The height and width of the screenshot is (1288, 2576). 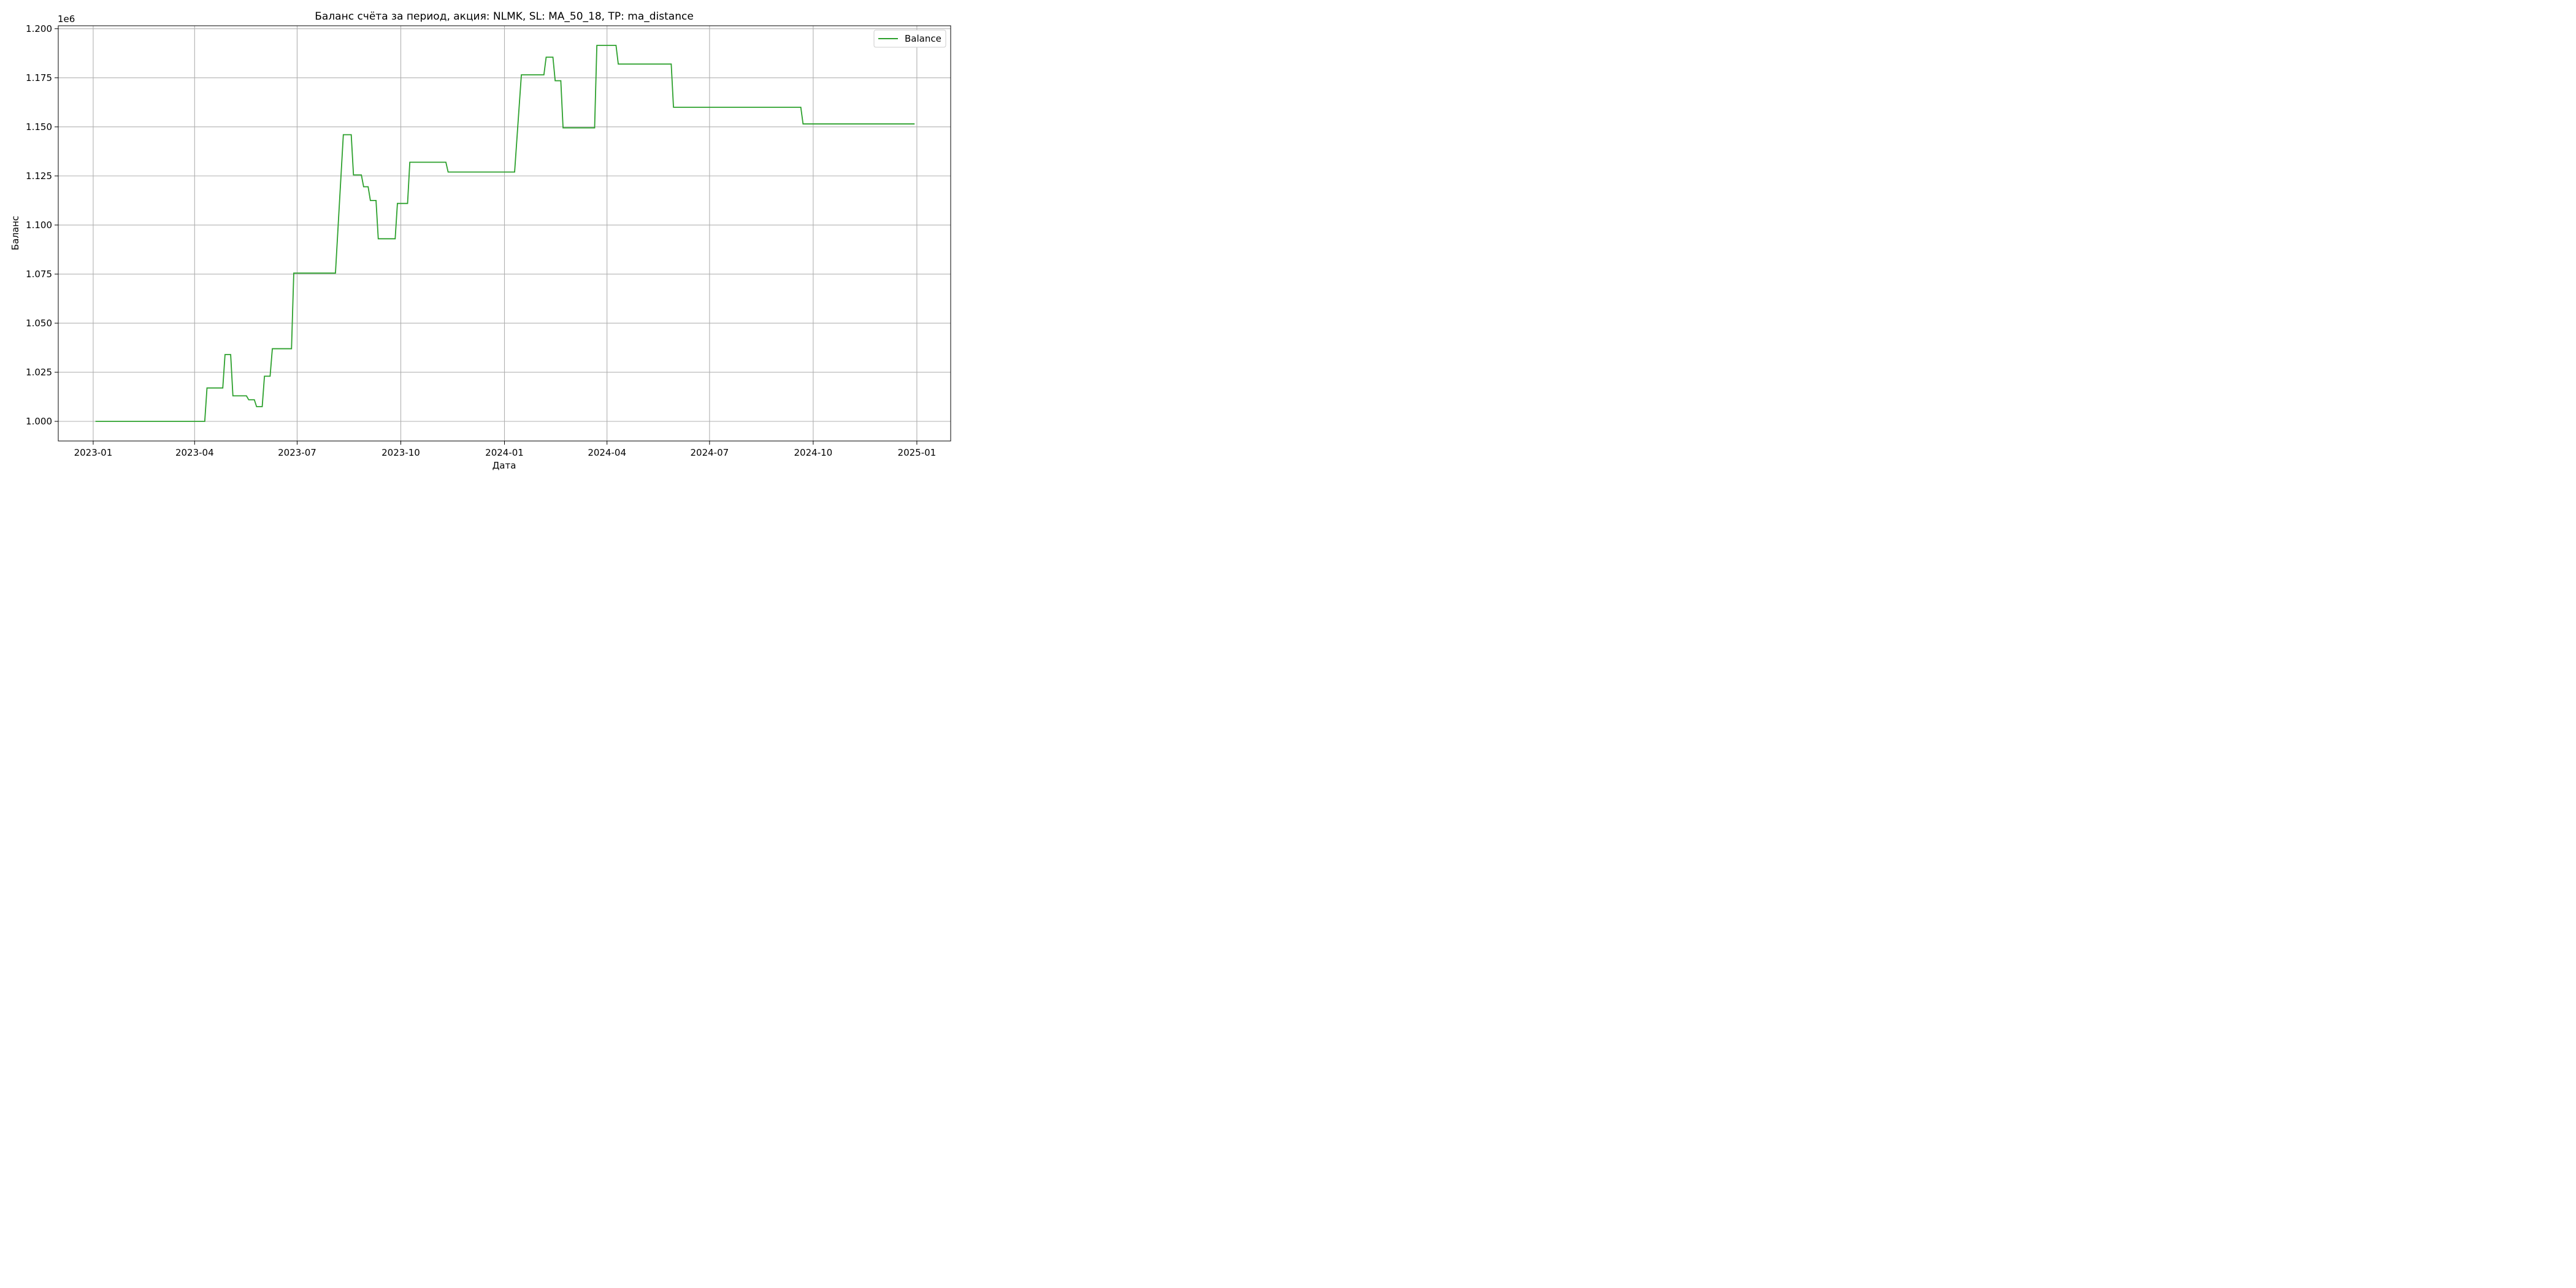 What do you see at coordinates (39, 77) in the screenshot?
I see `y-tick-label: 1.175` at bounding box center [39, 77].